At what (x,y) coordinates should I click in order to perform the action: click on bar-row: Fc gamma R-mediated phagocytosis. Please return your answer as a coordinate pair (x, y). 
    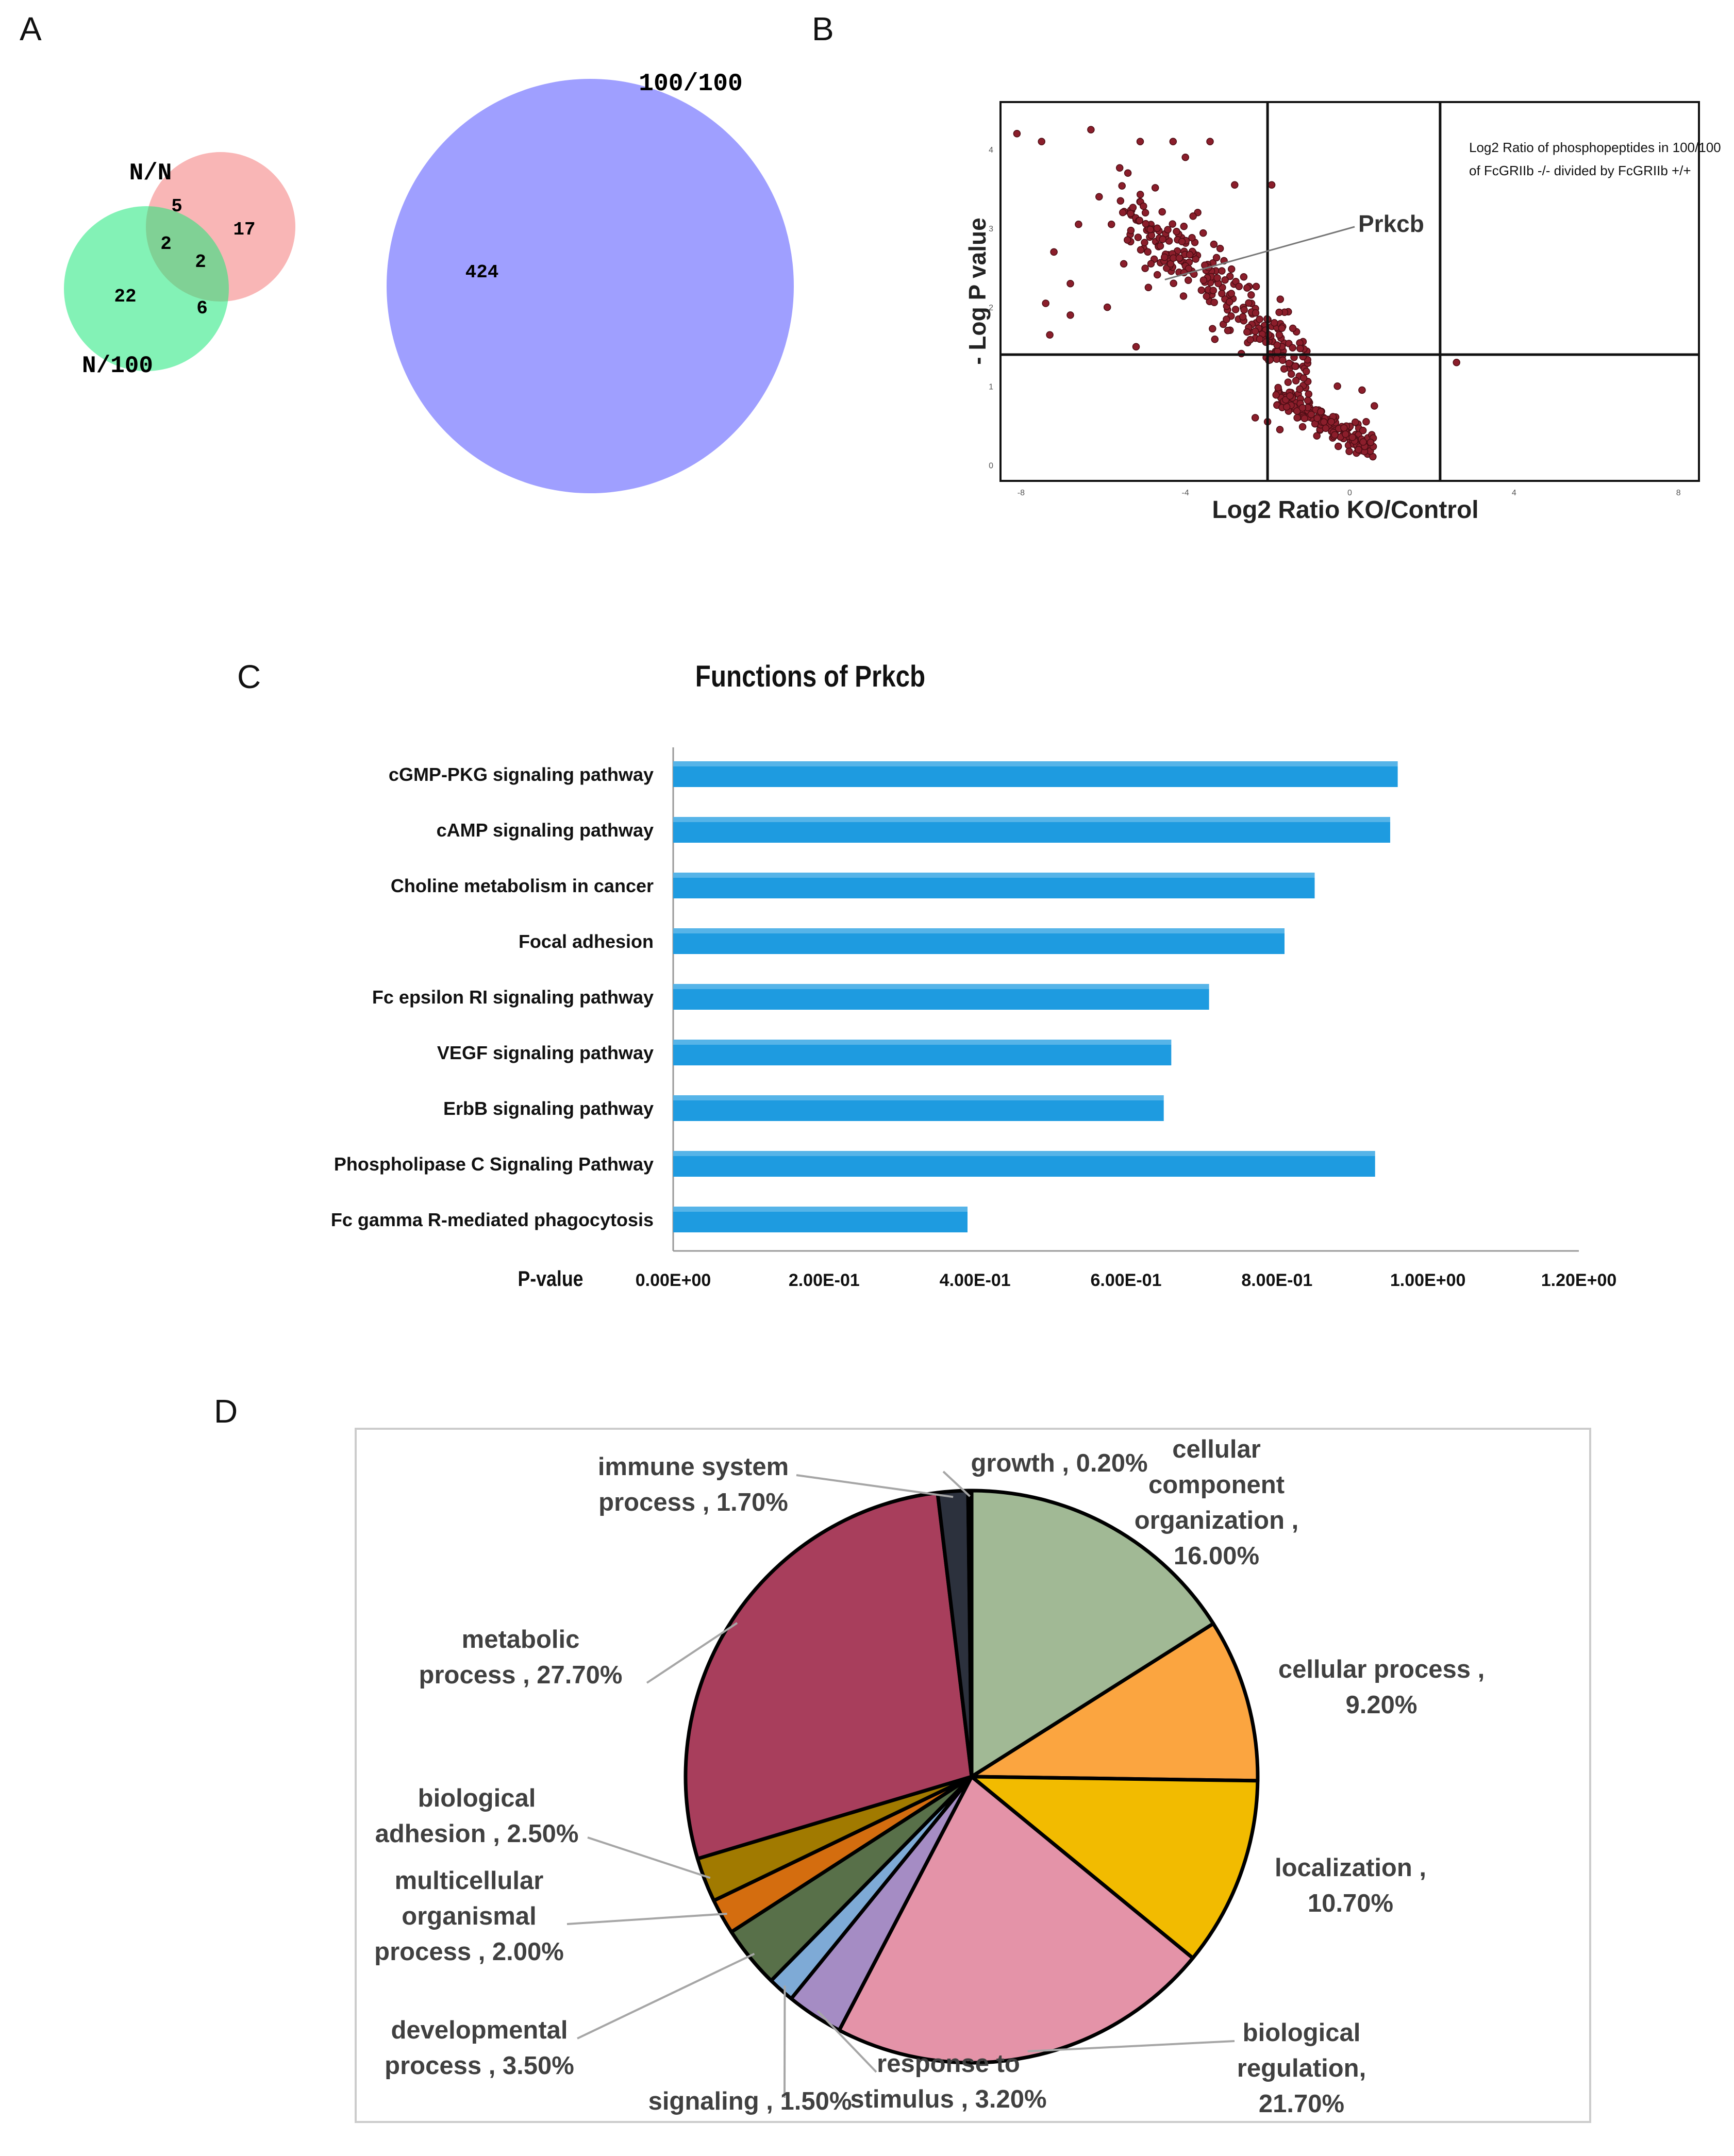
    Looking at the image, I should click on (649, 1219).